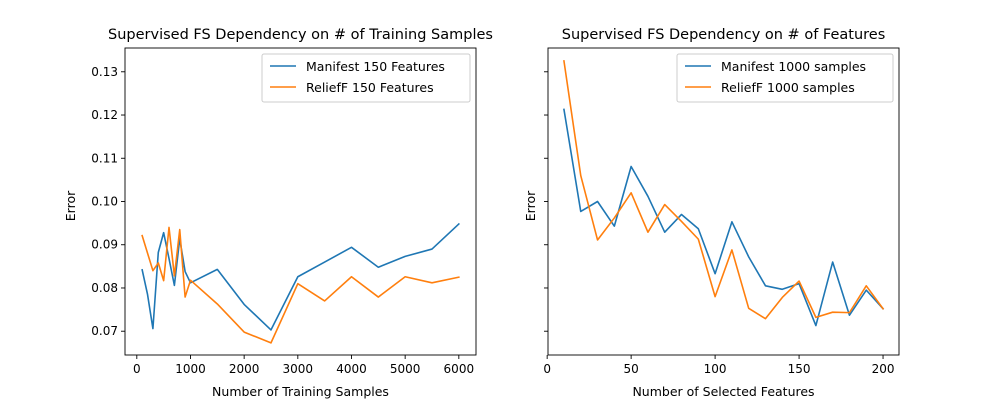  I want to click on x-tick-label: 1000, so click(190, 369).